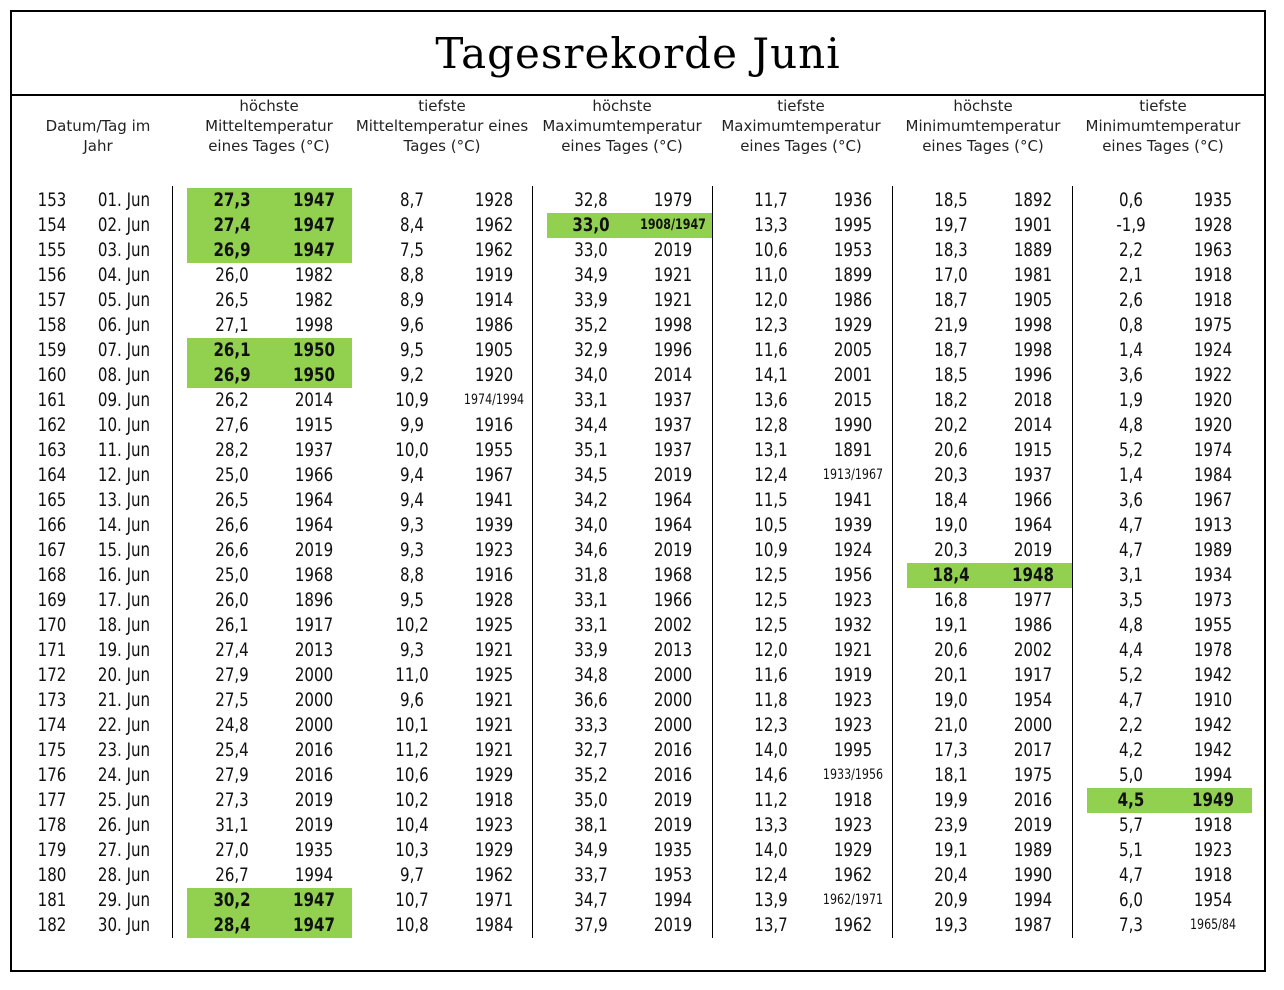  What do you see at coordinates (673, 625) in the screenshot?
I see `record-year: 2002` at bounding box center [673, 625].